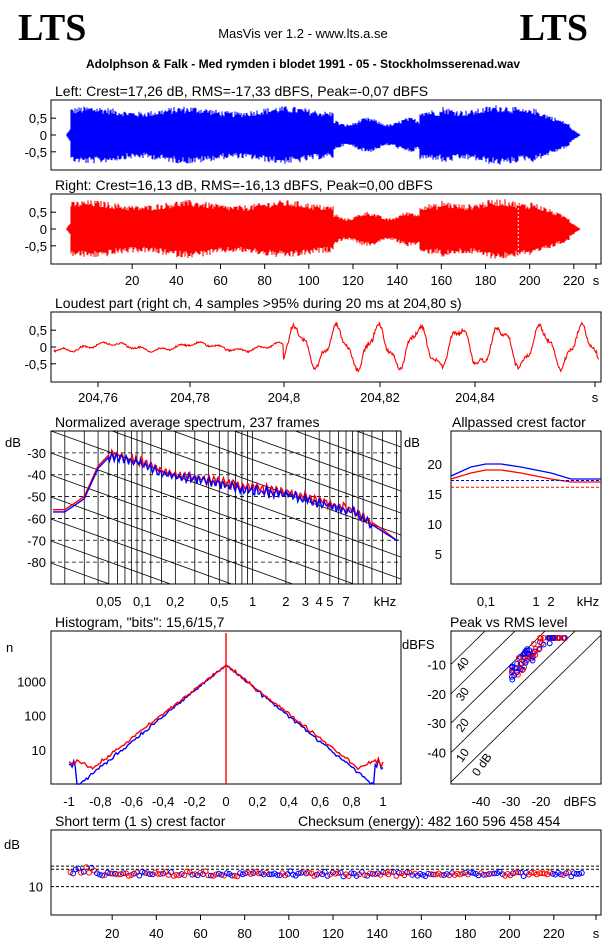 The image size is (606, 946). I want to click on allpass-xtick-label: 2, so click(550, 601).